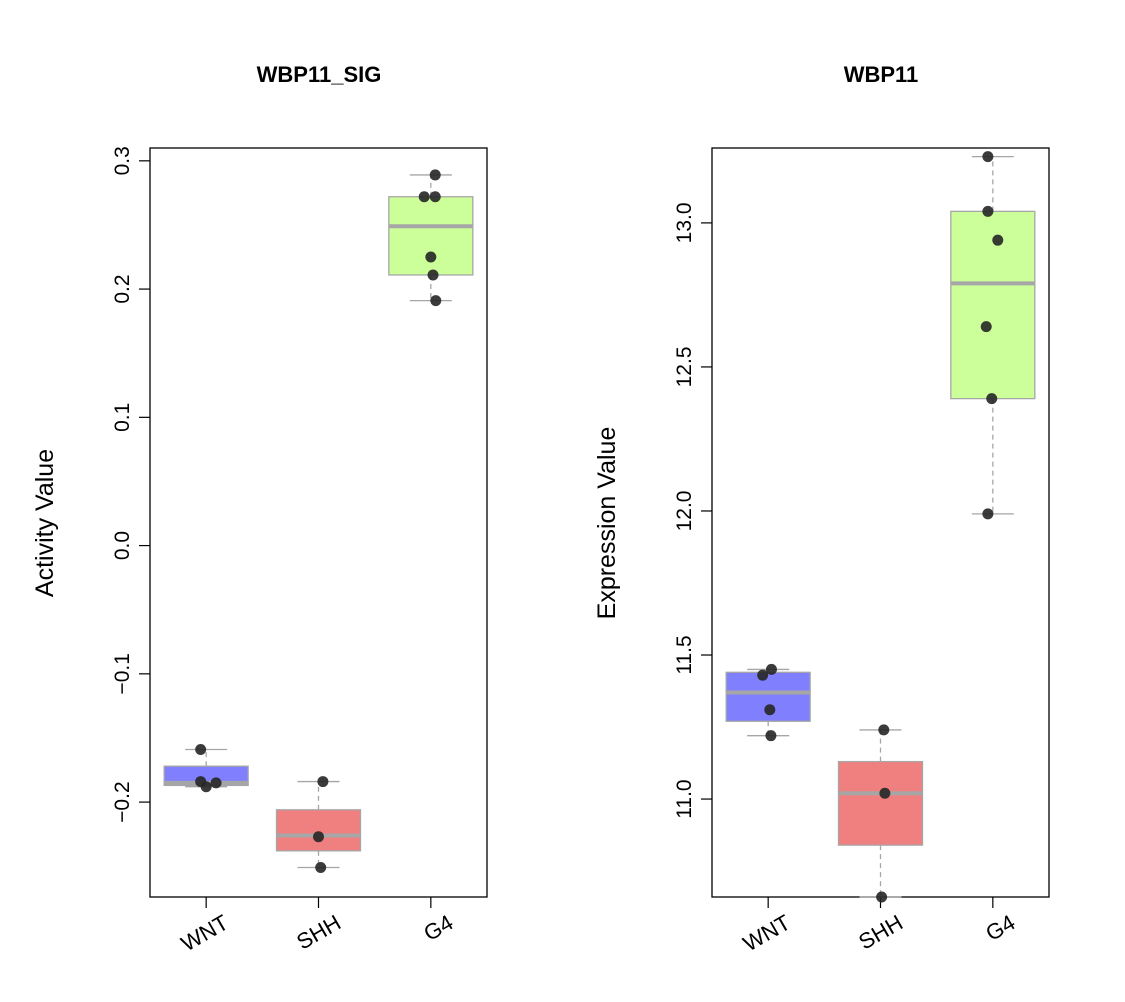  I want to click on y-tick-label: 12.0, so click(684, 511).